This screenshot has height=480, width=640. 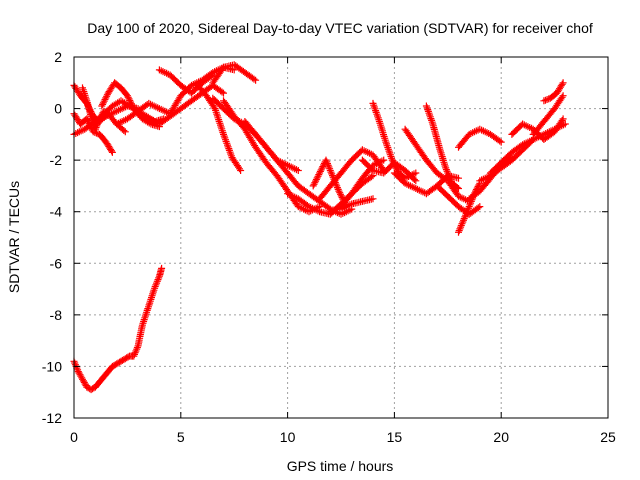 What do you see at coordinates (181, 437) in the screenshot?
I see `x-tick-label: 5` at bounding box center [181, 437].